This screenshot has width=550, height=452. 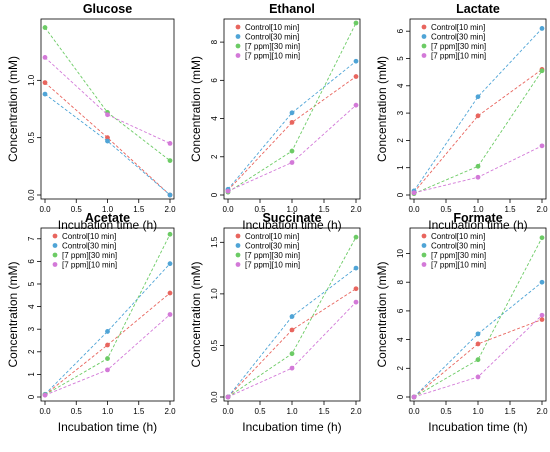 I want to click on y-tick-label: 10, so click(x=400, y=253).